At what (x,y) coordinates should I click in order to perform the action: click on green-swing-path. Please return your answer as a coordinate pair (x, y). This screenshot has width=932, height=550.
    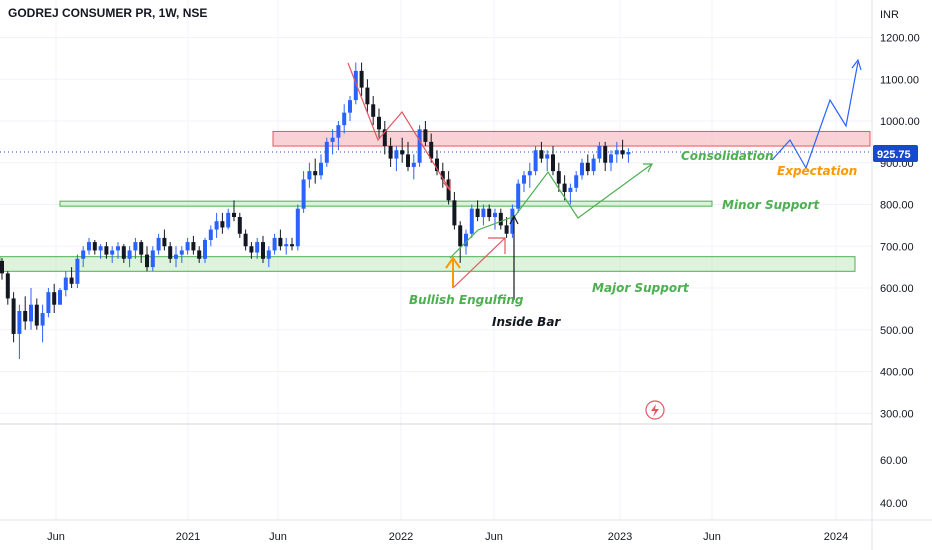
    Looking at the image, I should click on (551, 211).